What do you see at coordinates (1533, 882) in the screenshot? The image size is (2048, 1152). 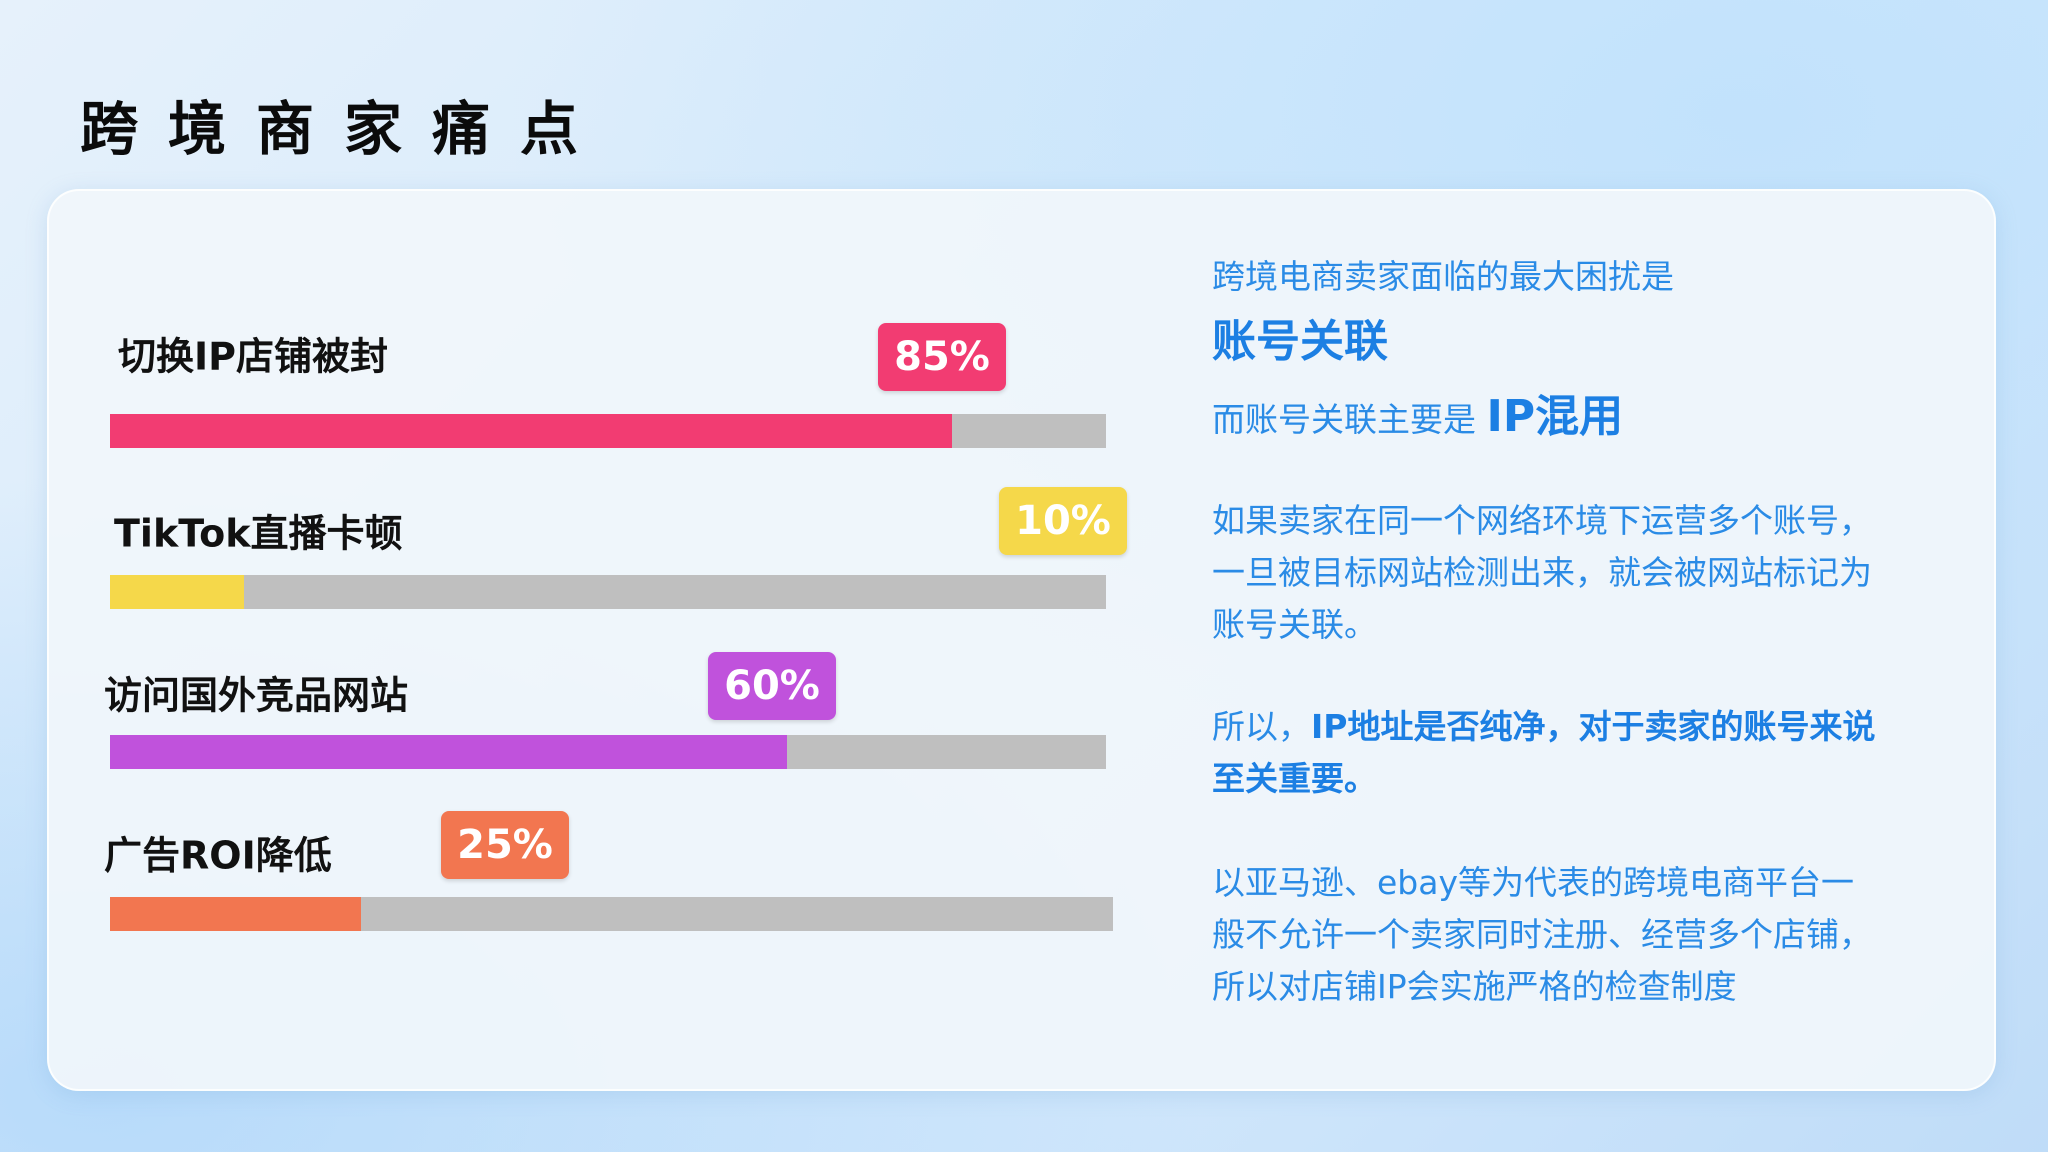 I see `paragraph-line: 以亚马逊、ebay等为代表的跨境电商平台一` at bounding box center [1533, 882].